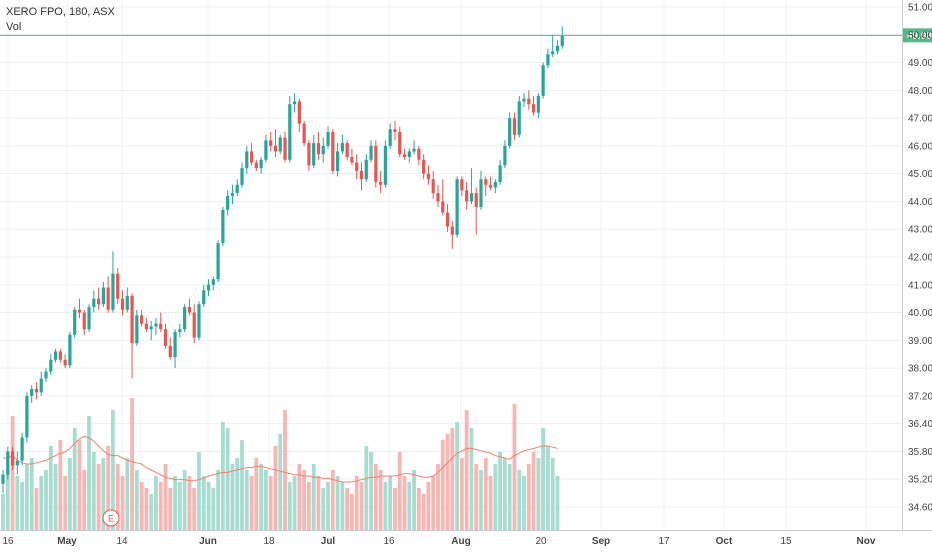 This screenshot has height=555, width=932. What do you see at coordinates (67, 541) in the screenshot?
I see `time-axis-label: May` at bounding box center [67, 541].